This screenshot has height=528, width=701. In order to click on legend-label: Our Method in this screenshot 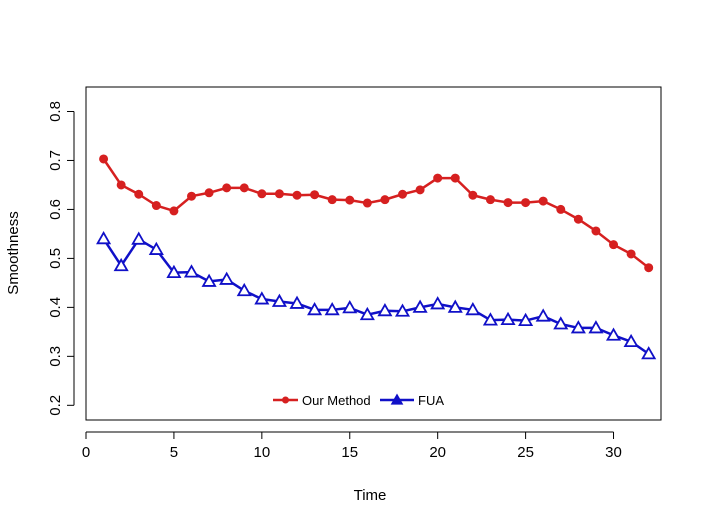, I will do `click(336, 400)`.